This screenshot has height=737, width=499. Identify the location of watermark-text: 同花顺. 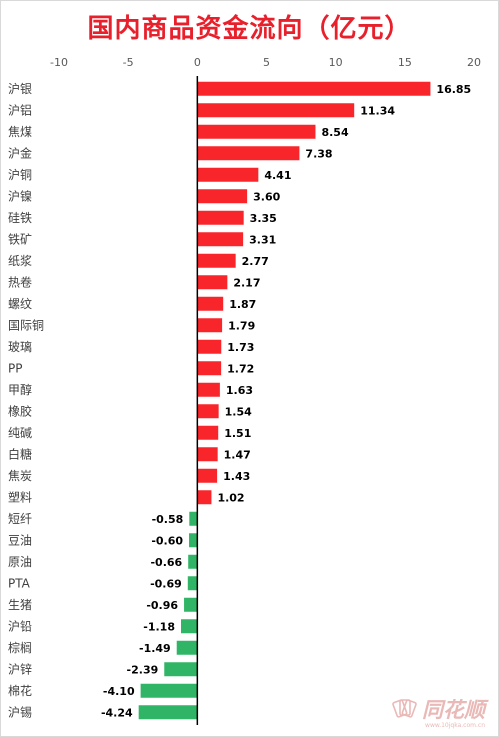
(453, 710).